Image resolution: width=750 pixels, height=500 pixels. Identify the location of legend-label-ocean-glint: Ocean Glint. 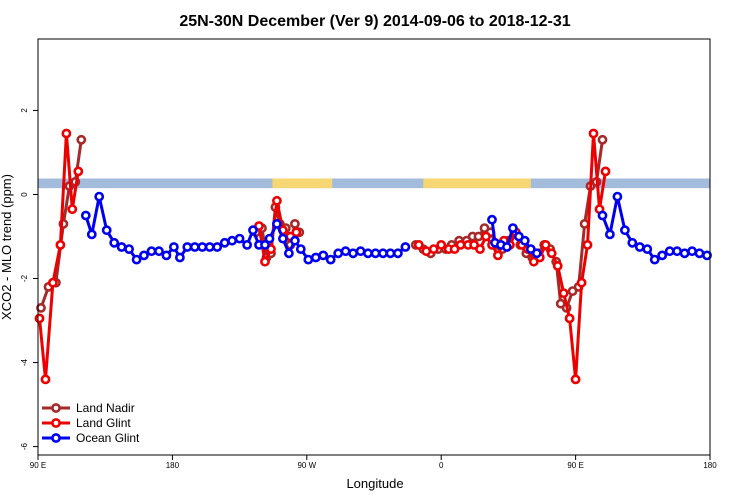
(108, 438).